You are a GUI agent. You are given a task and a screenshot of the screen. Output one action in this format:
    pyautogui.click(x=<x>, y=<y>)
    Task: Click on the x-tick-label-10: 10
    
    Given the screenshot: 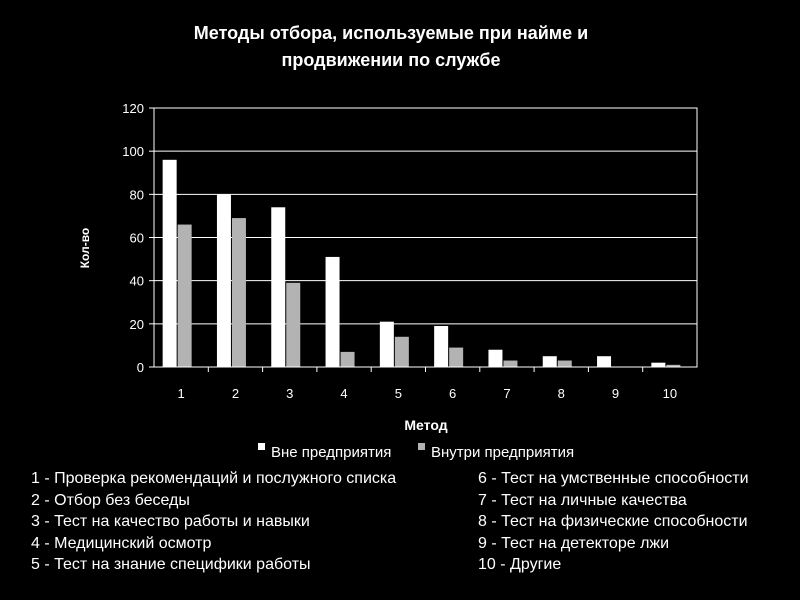 What is the action you would take?
    pyautogui.click(x=670, y=393)
    